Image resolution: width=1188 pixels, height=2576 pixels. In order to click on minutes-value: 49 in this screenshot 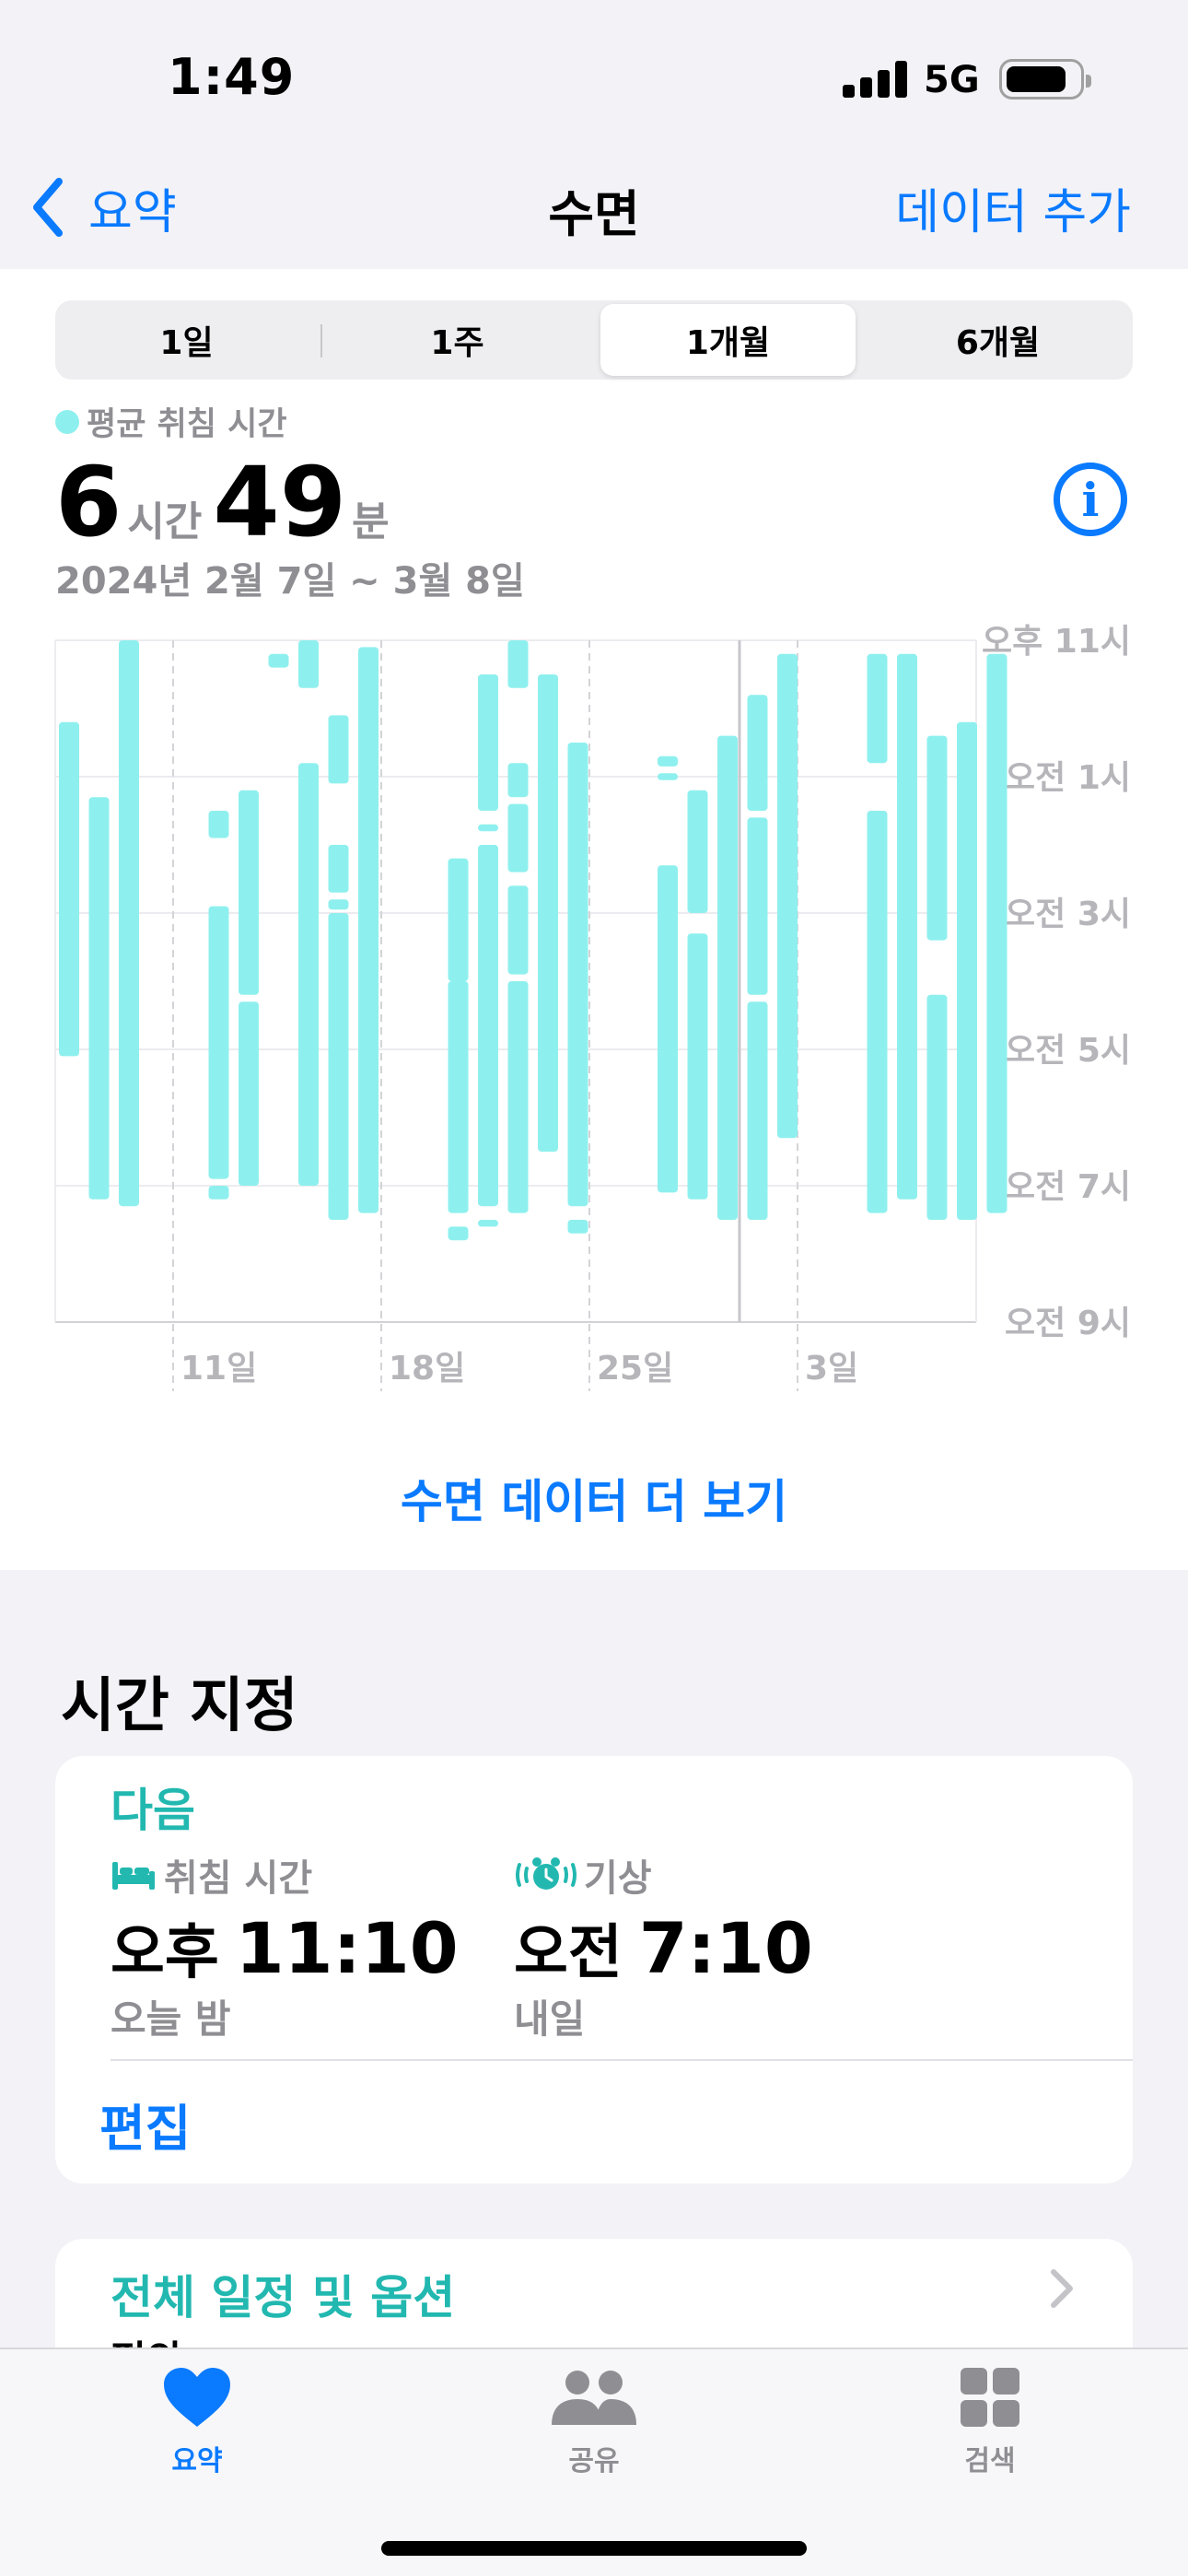, I will do `click(280, 502)`.